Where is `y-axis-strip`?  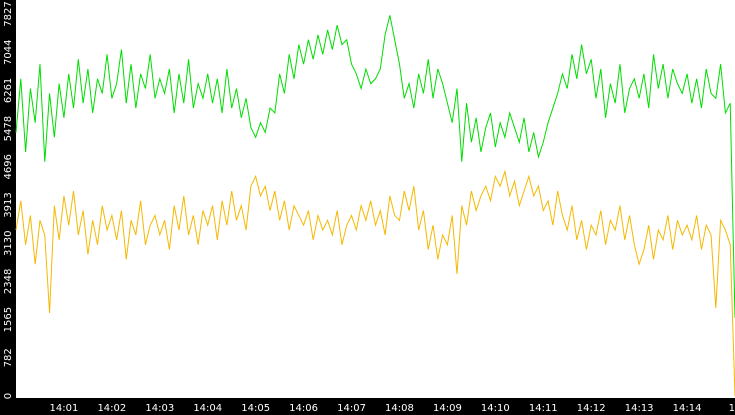 y-axis-strip is located at coordinates (8, 207).